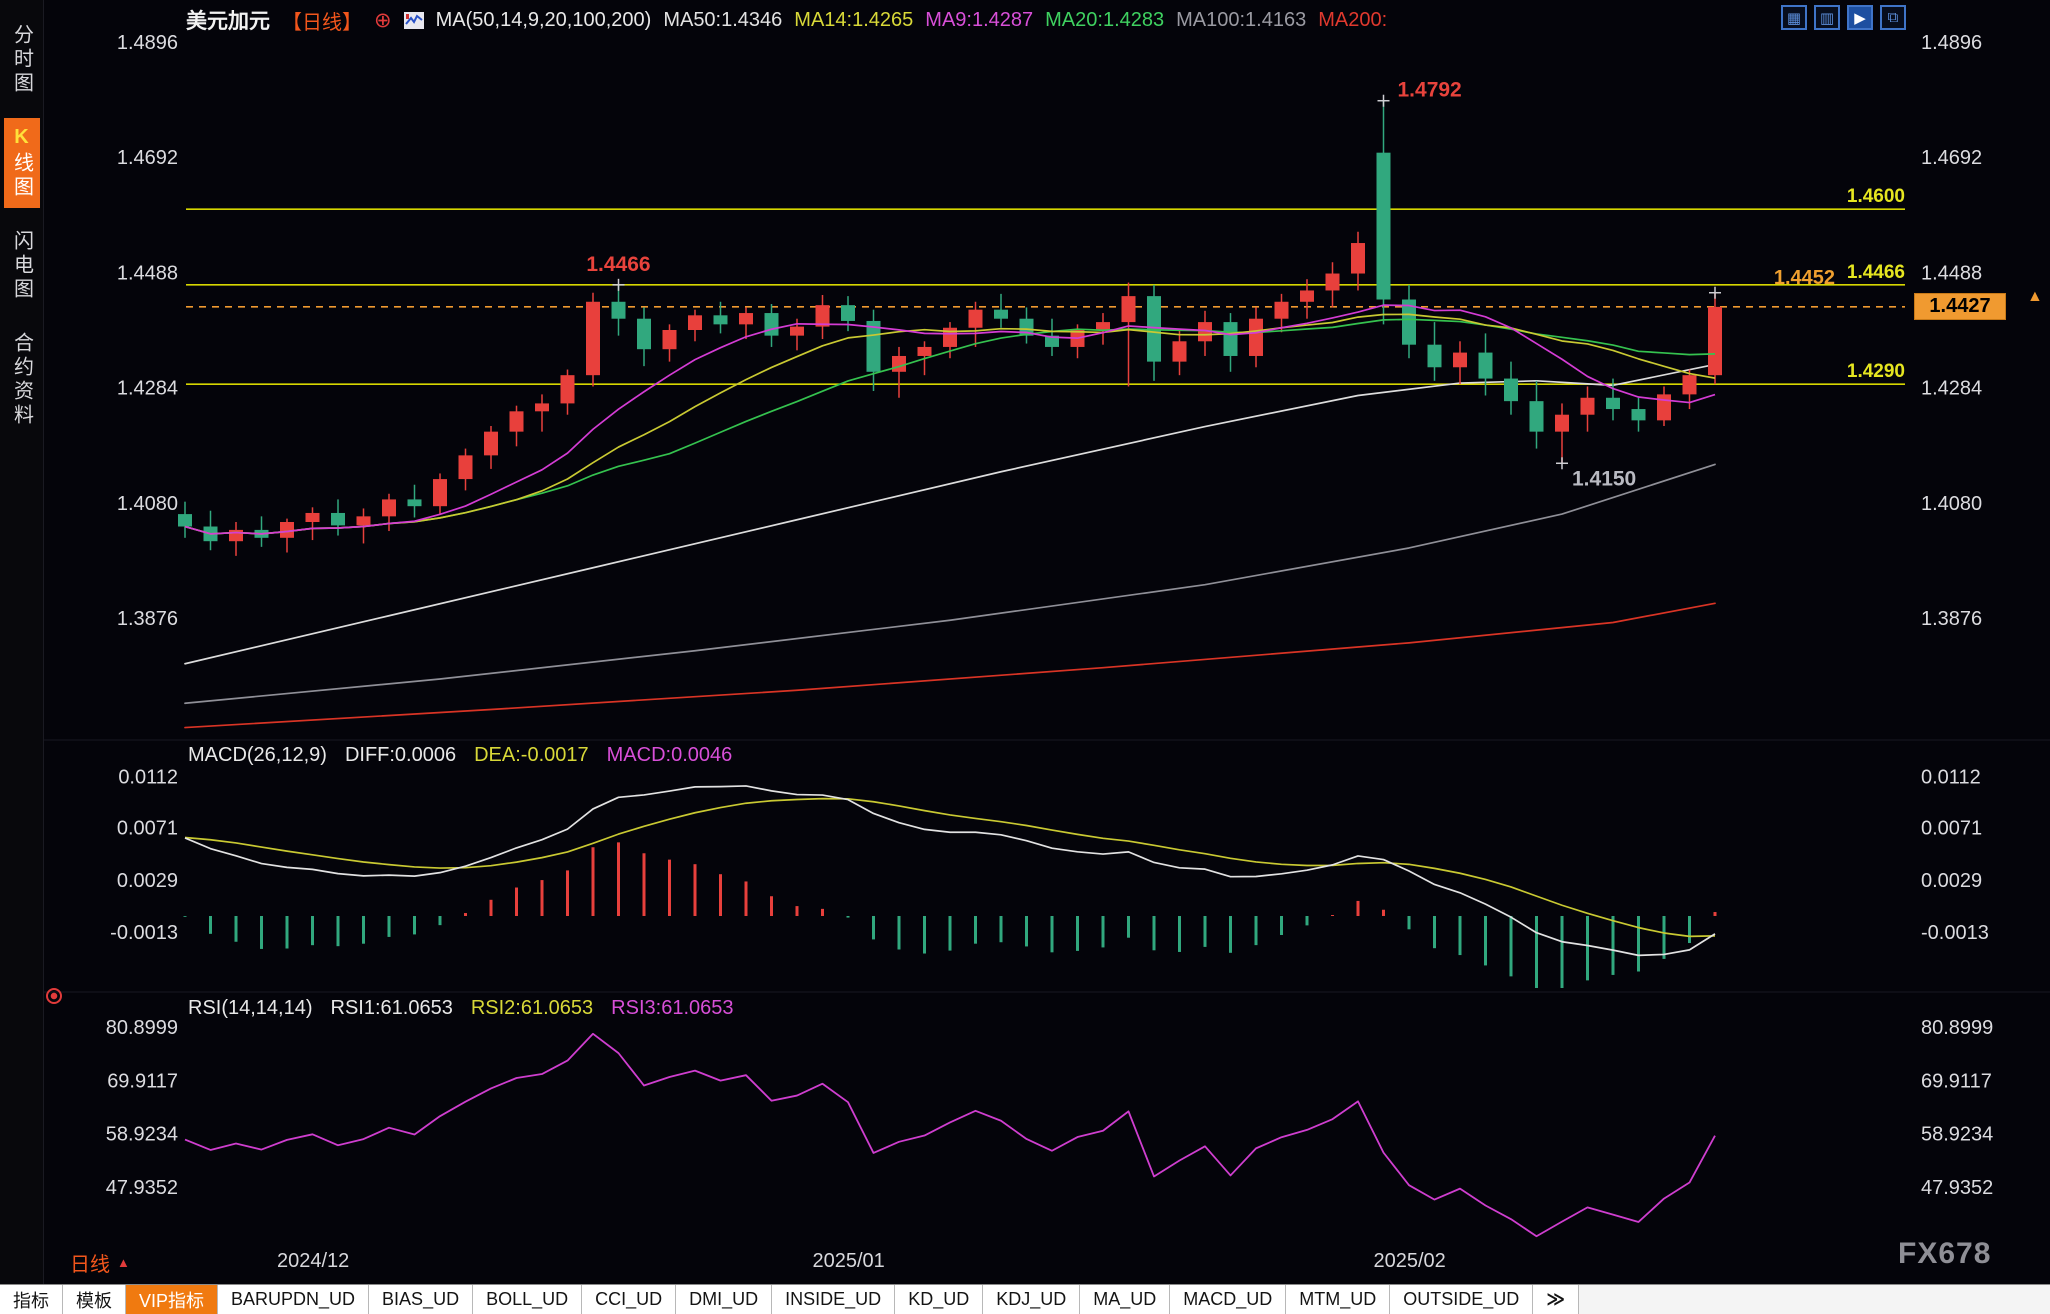 This screenshot has height=1314, width=2050. I want to click on multi-chart-grid-icon: ▦, so click(1794, 17).